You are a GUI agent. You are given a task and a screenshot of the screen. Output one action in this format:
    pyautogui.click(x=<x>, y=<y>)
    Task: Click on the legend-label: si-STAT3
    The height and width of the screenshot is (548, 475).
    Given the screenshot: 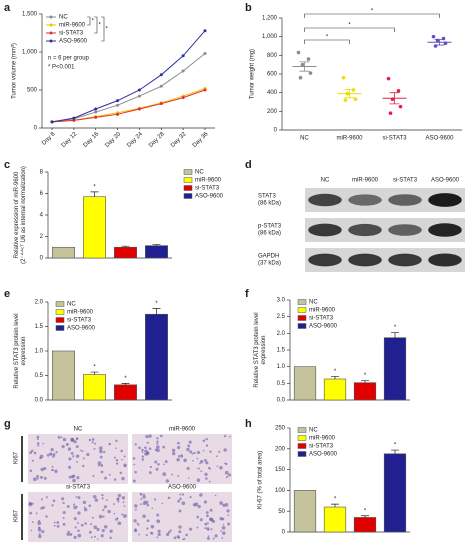 What is the action you would take?
    pyautogui.click(x=321, y=319)
    